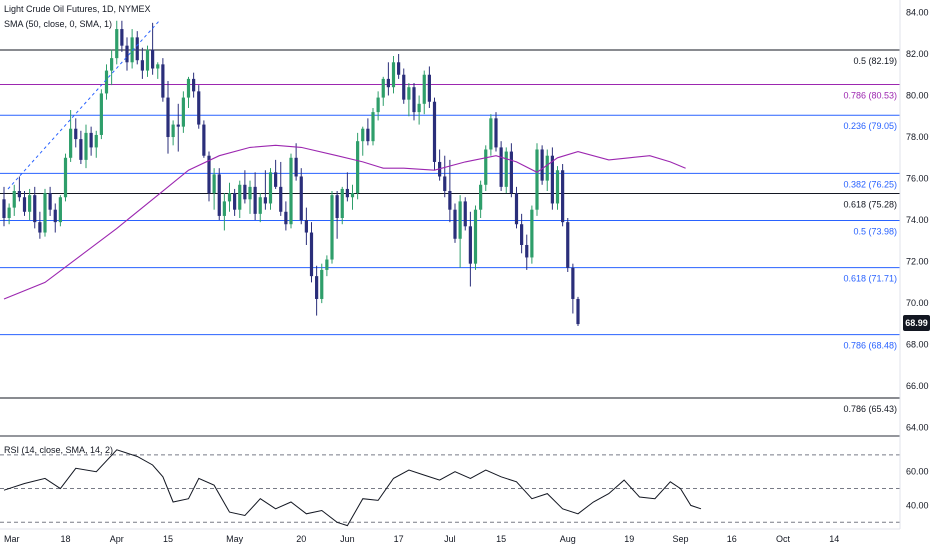 This screenshot has width=932, height=550. Describe the element at coordinates (58, 24) in the screenshot. I see `sma-indicator-label: SMA (50, close, 0, SMA, 1)` at that location.